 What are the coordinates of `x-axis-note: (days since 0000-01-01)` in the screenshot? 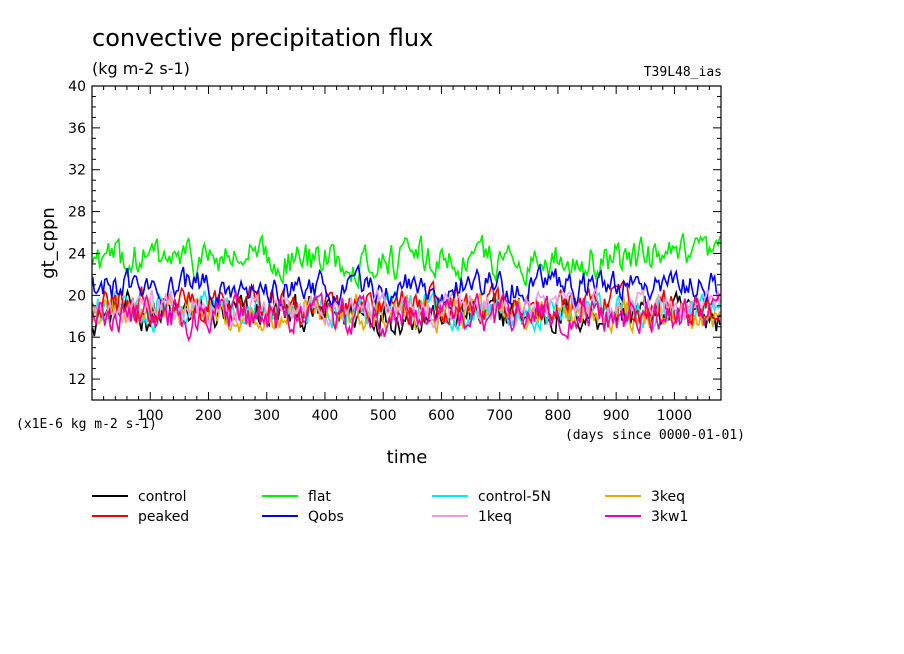 It's located at (655, 435).